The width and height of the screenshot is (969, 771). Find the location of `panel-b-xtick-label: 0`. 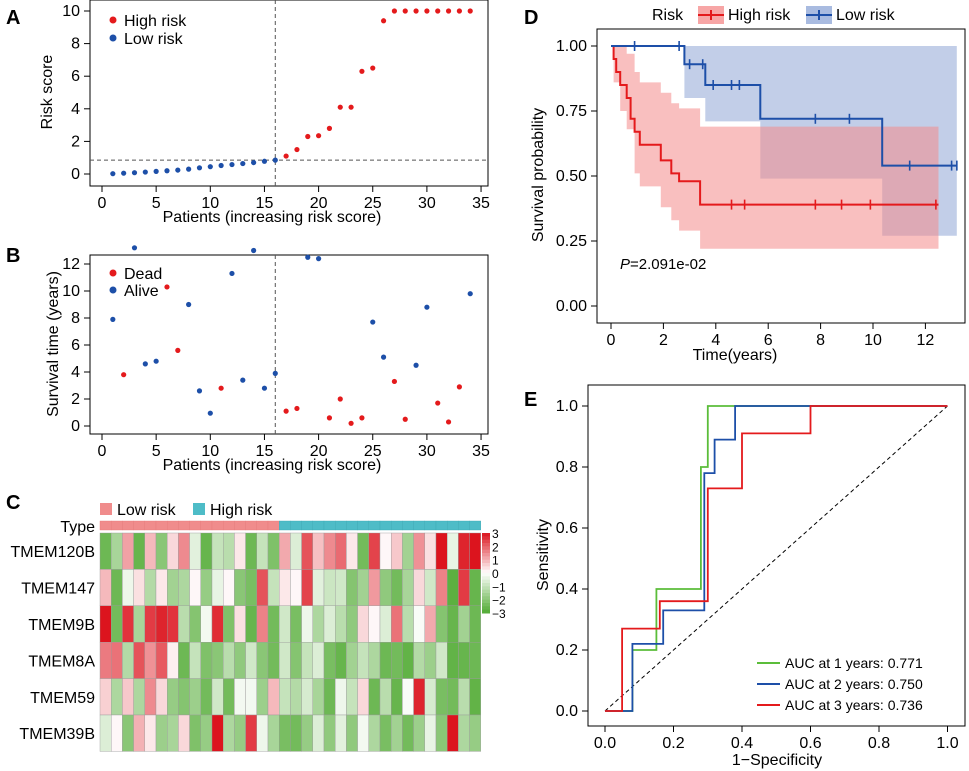

panel-b-xtick-label: 0 is located at coordinates (102, 451).